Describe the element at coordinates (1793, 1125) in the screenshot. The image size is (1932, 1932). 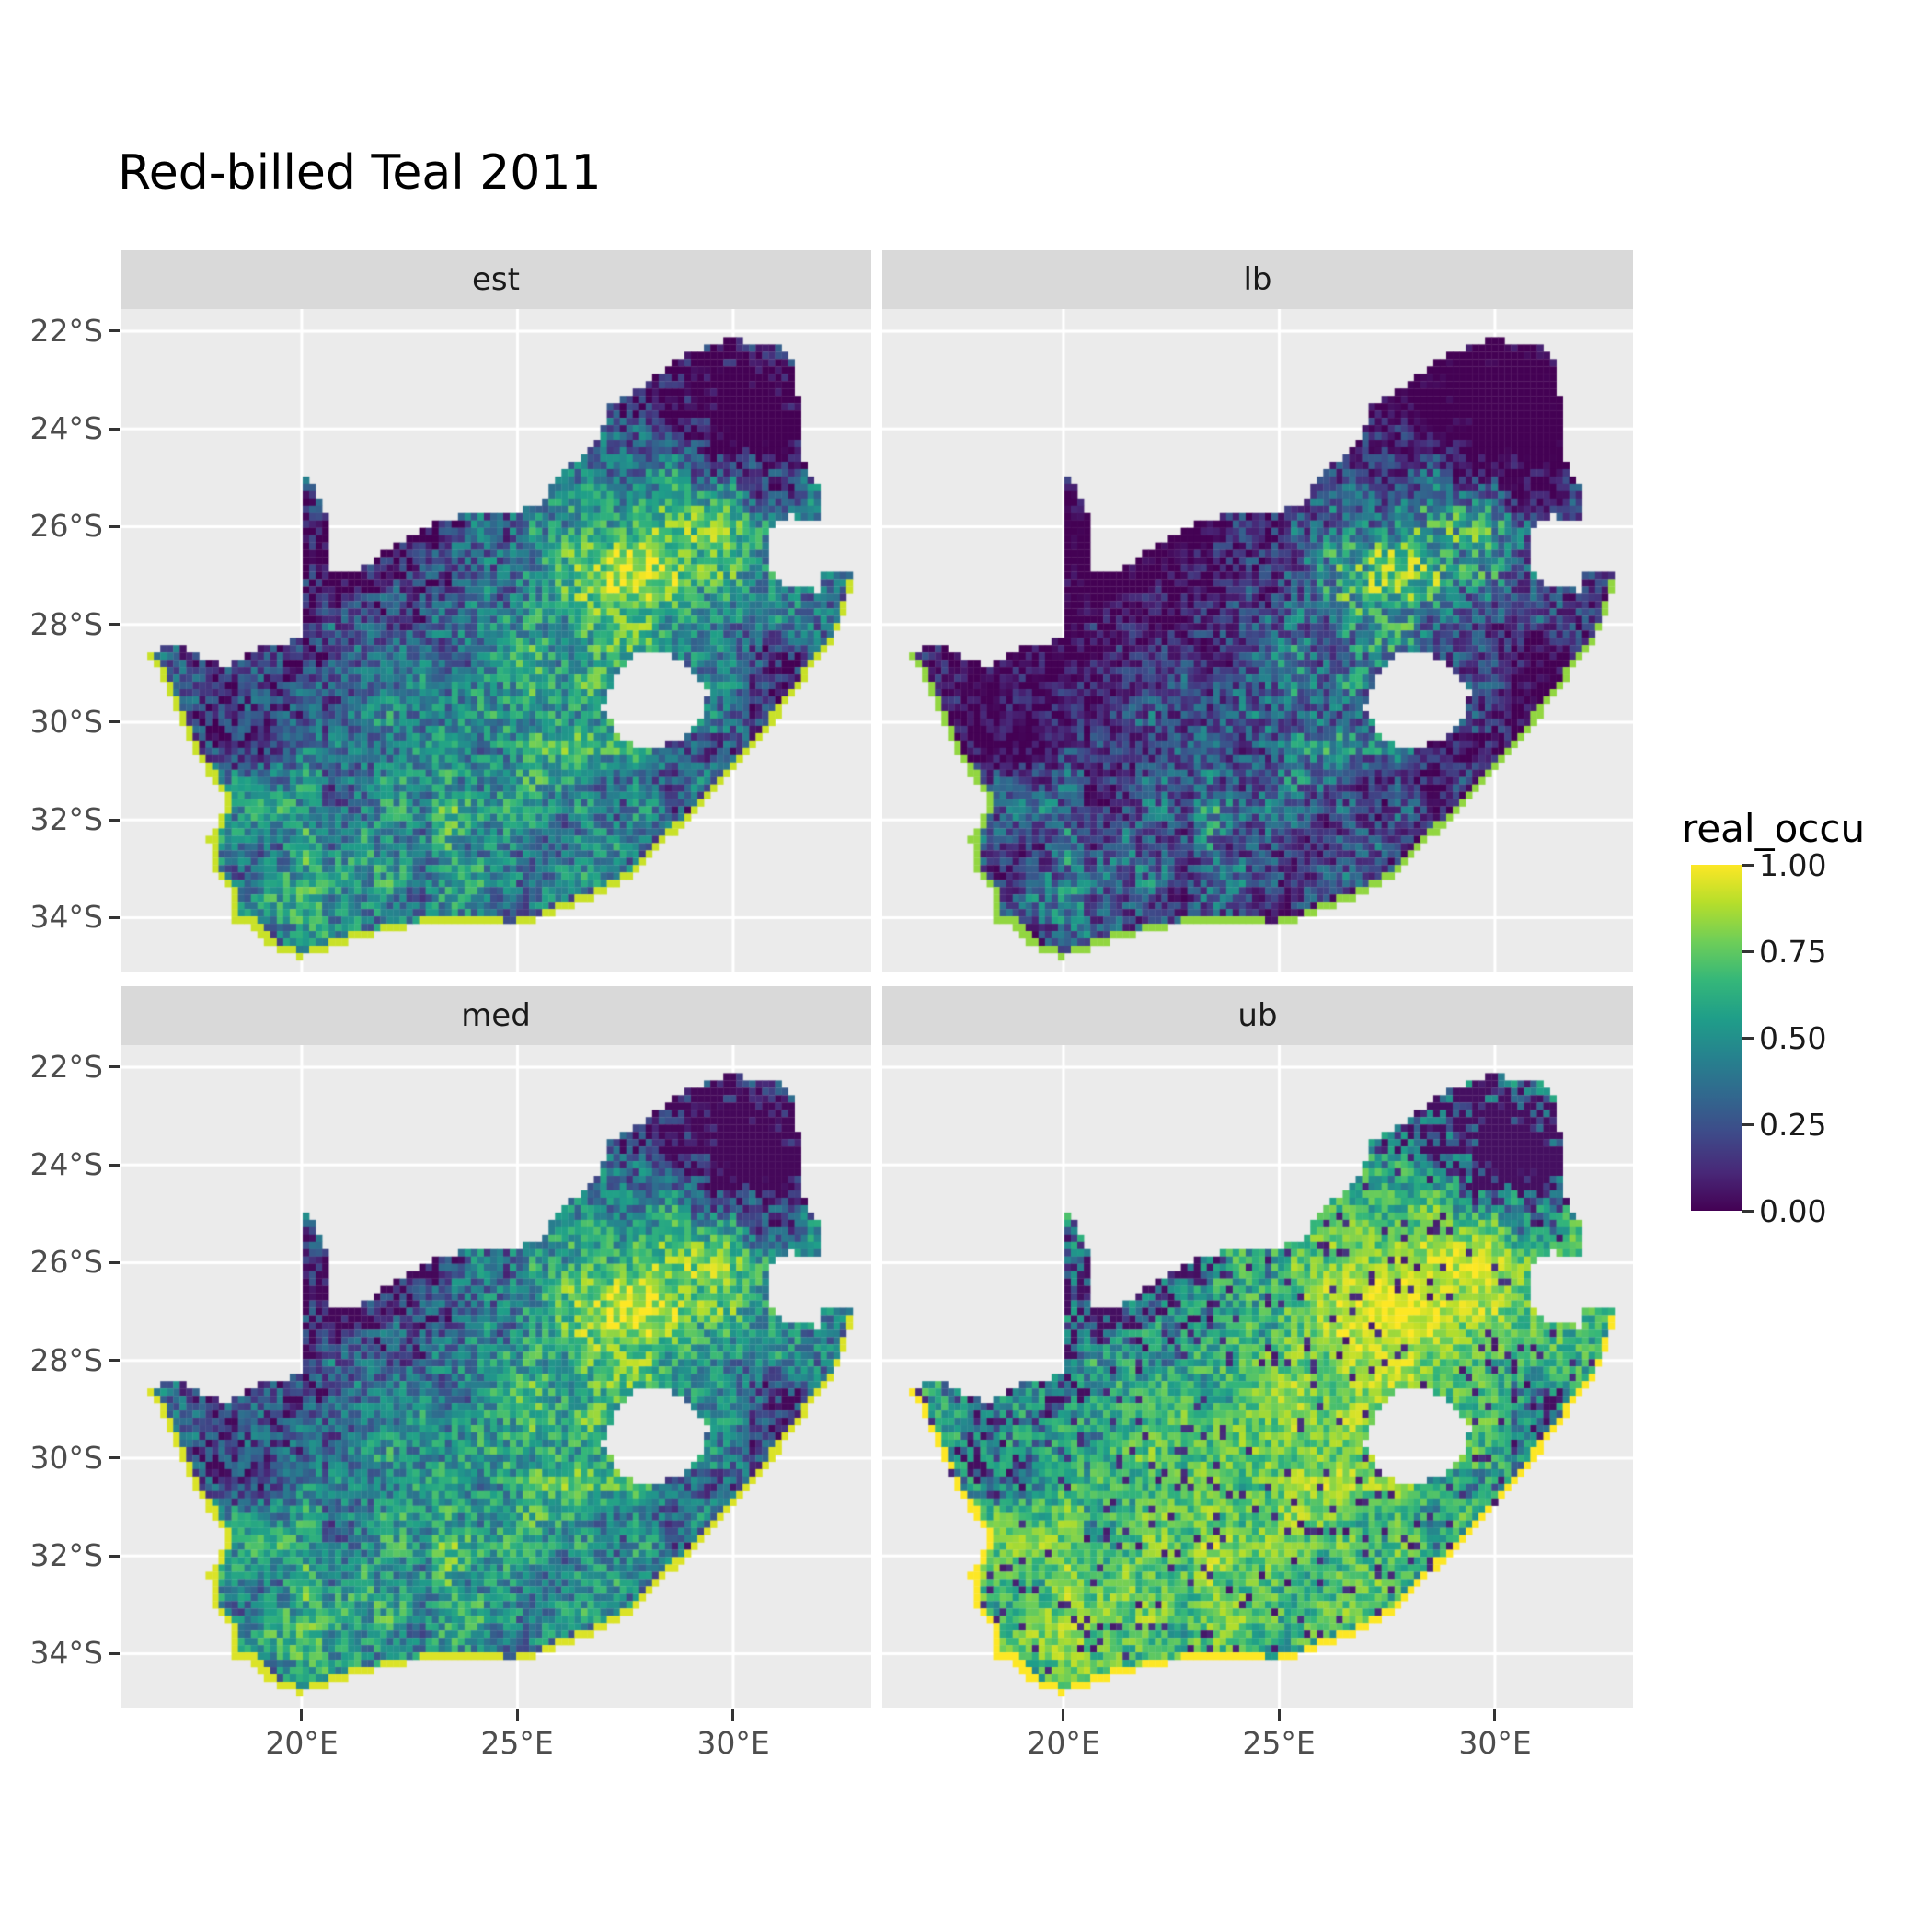
I see `legend-tick-label: 0.25` at that location.